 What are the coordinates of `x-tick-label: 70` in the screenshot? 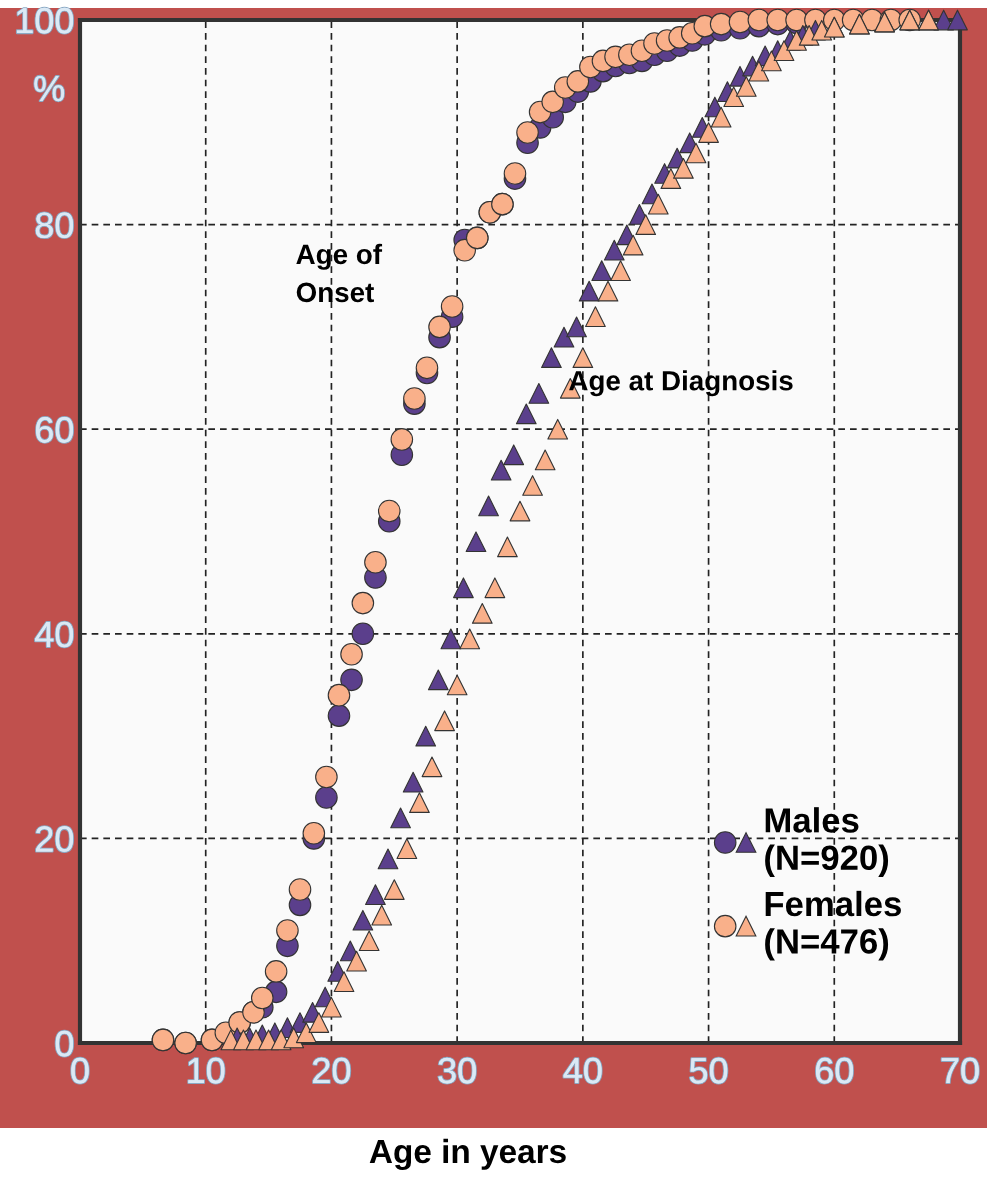 It's located at (960, 1070).